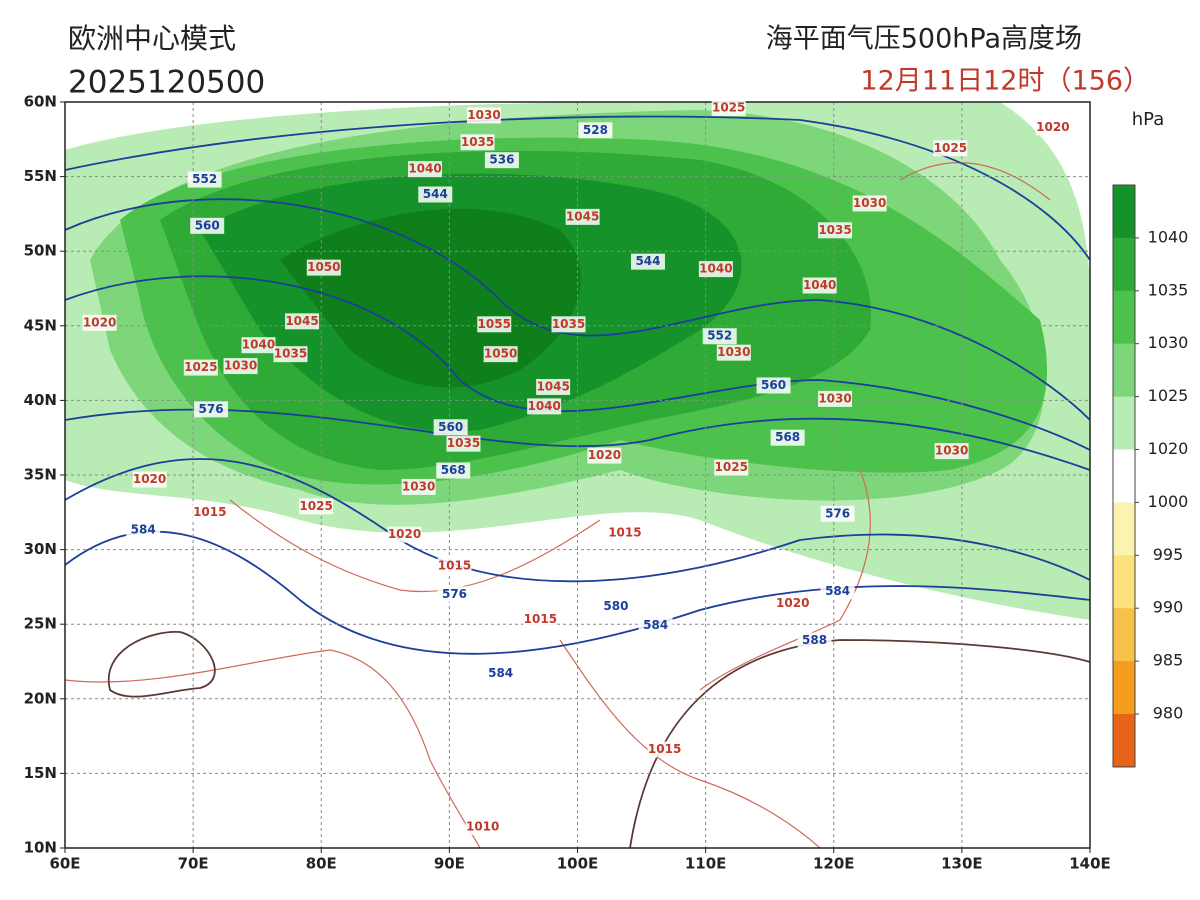 Image resolution: width=1200 pixels, height=900 pixels. What do you see at coordinates (1124, 476) in the screenshot?
I see `colorbar-frame` at bounding box center [1124, 476].